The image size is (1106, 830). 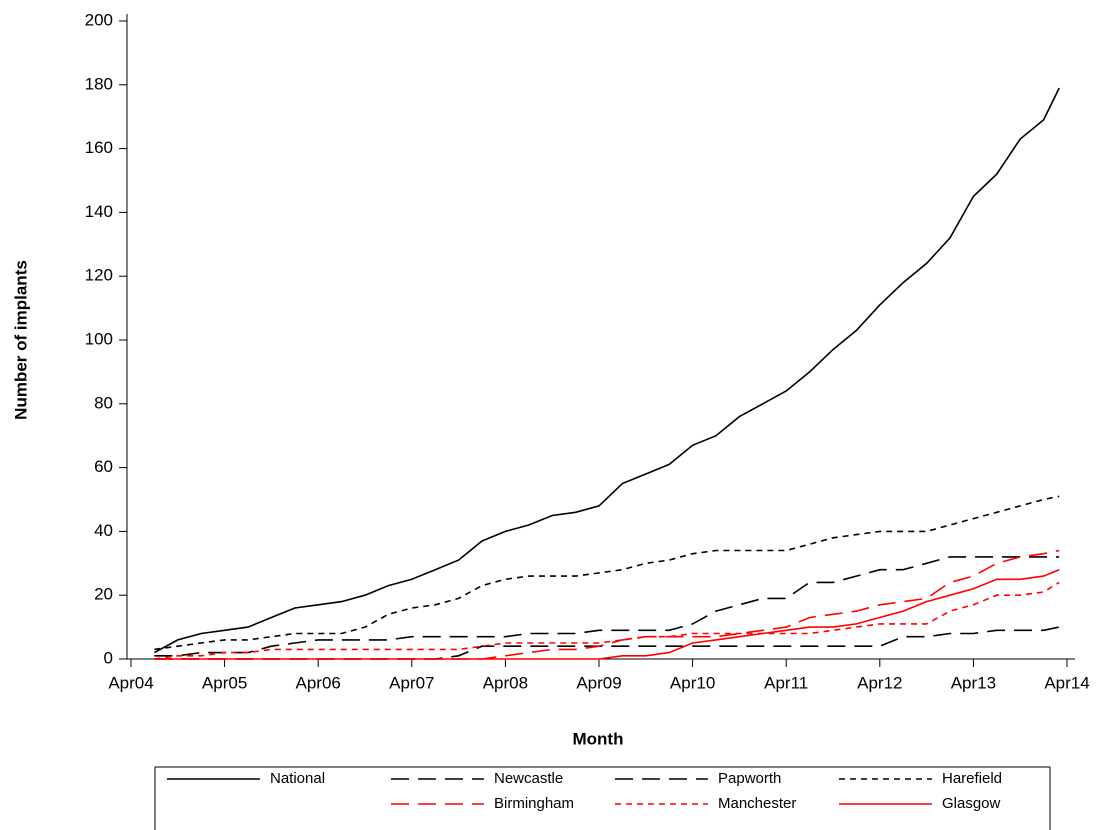 What do you see at coordinates (130, 682) in the screenshot?
I see `x-tick-label: Apr04` at bounding box center [130, 682].